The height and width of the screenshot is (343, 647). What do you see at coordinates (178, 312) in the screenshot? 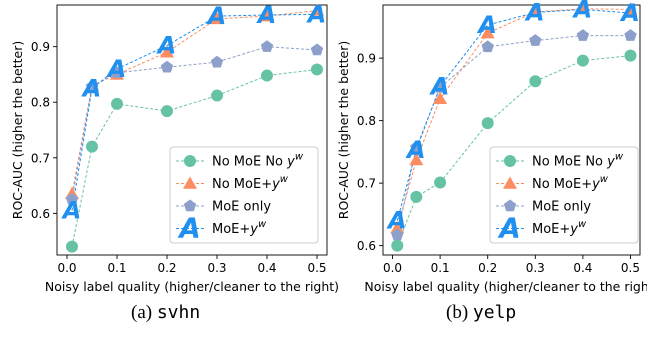
I see `caption-a-name: svhn` at bounding box center [178, 312].